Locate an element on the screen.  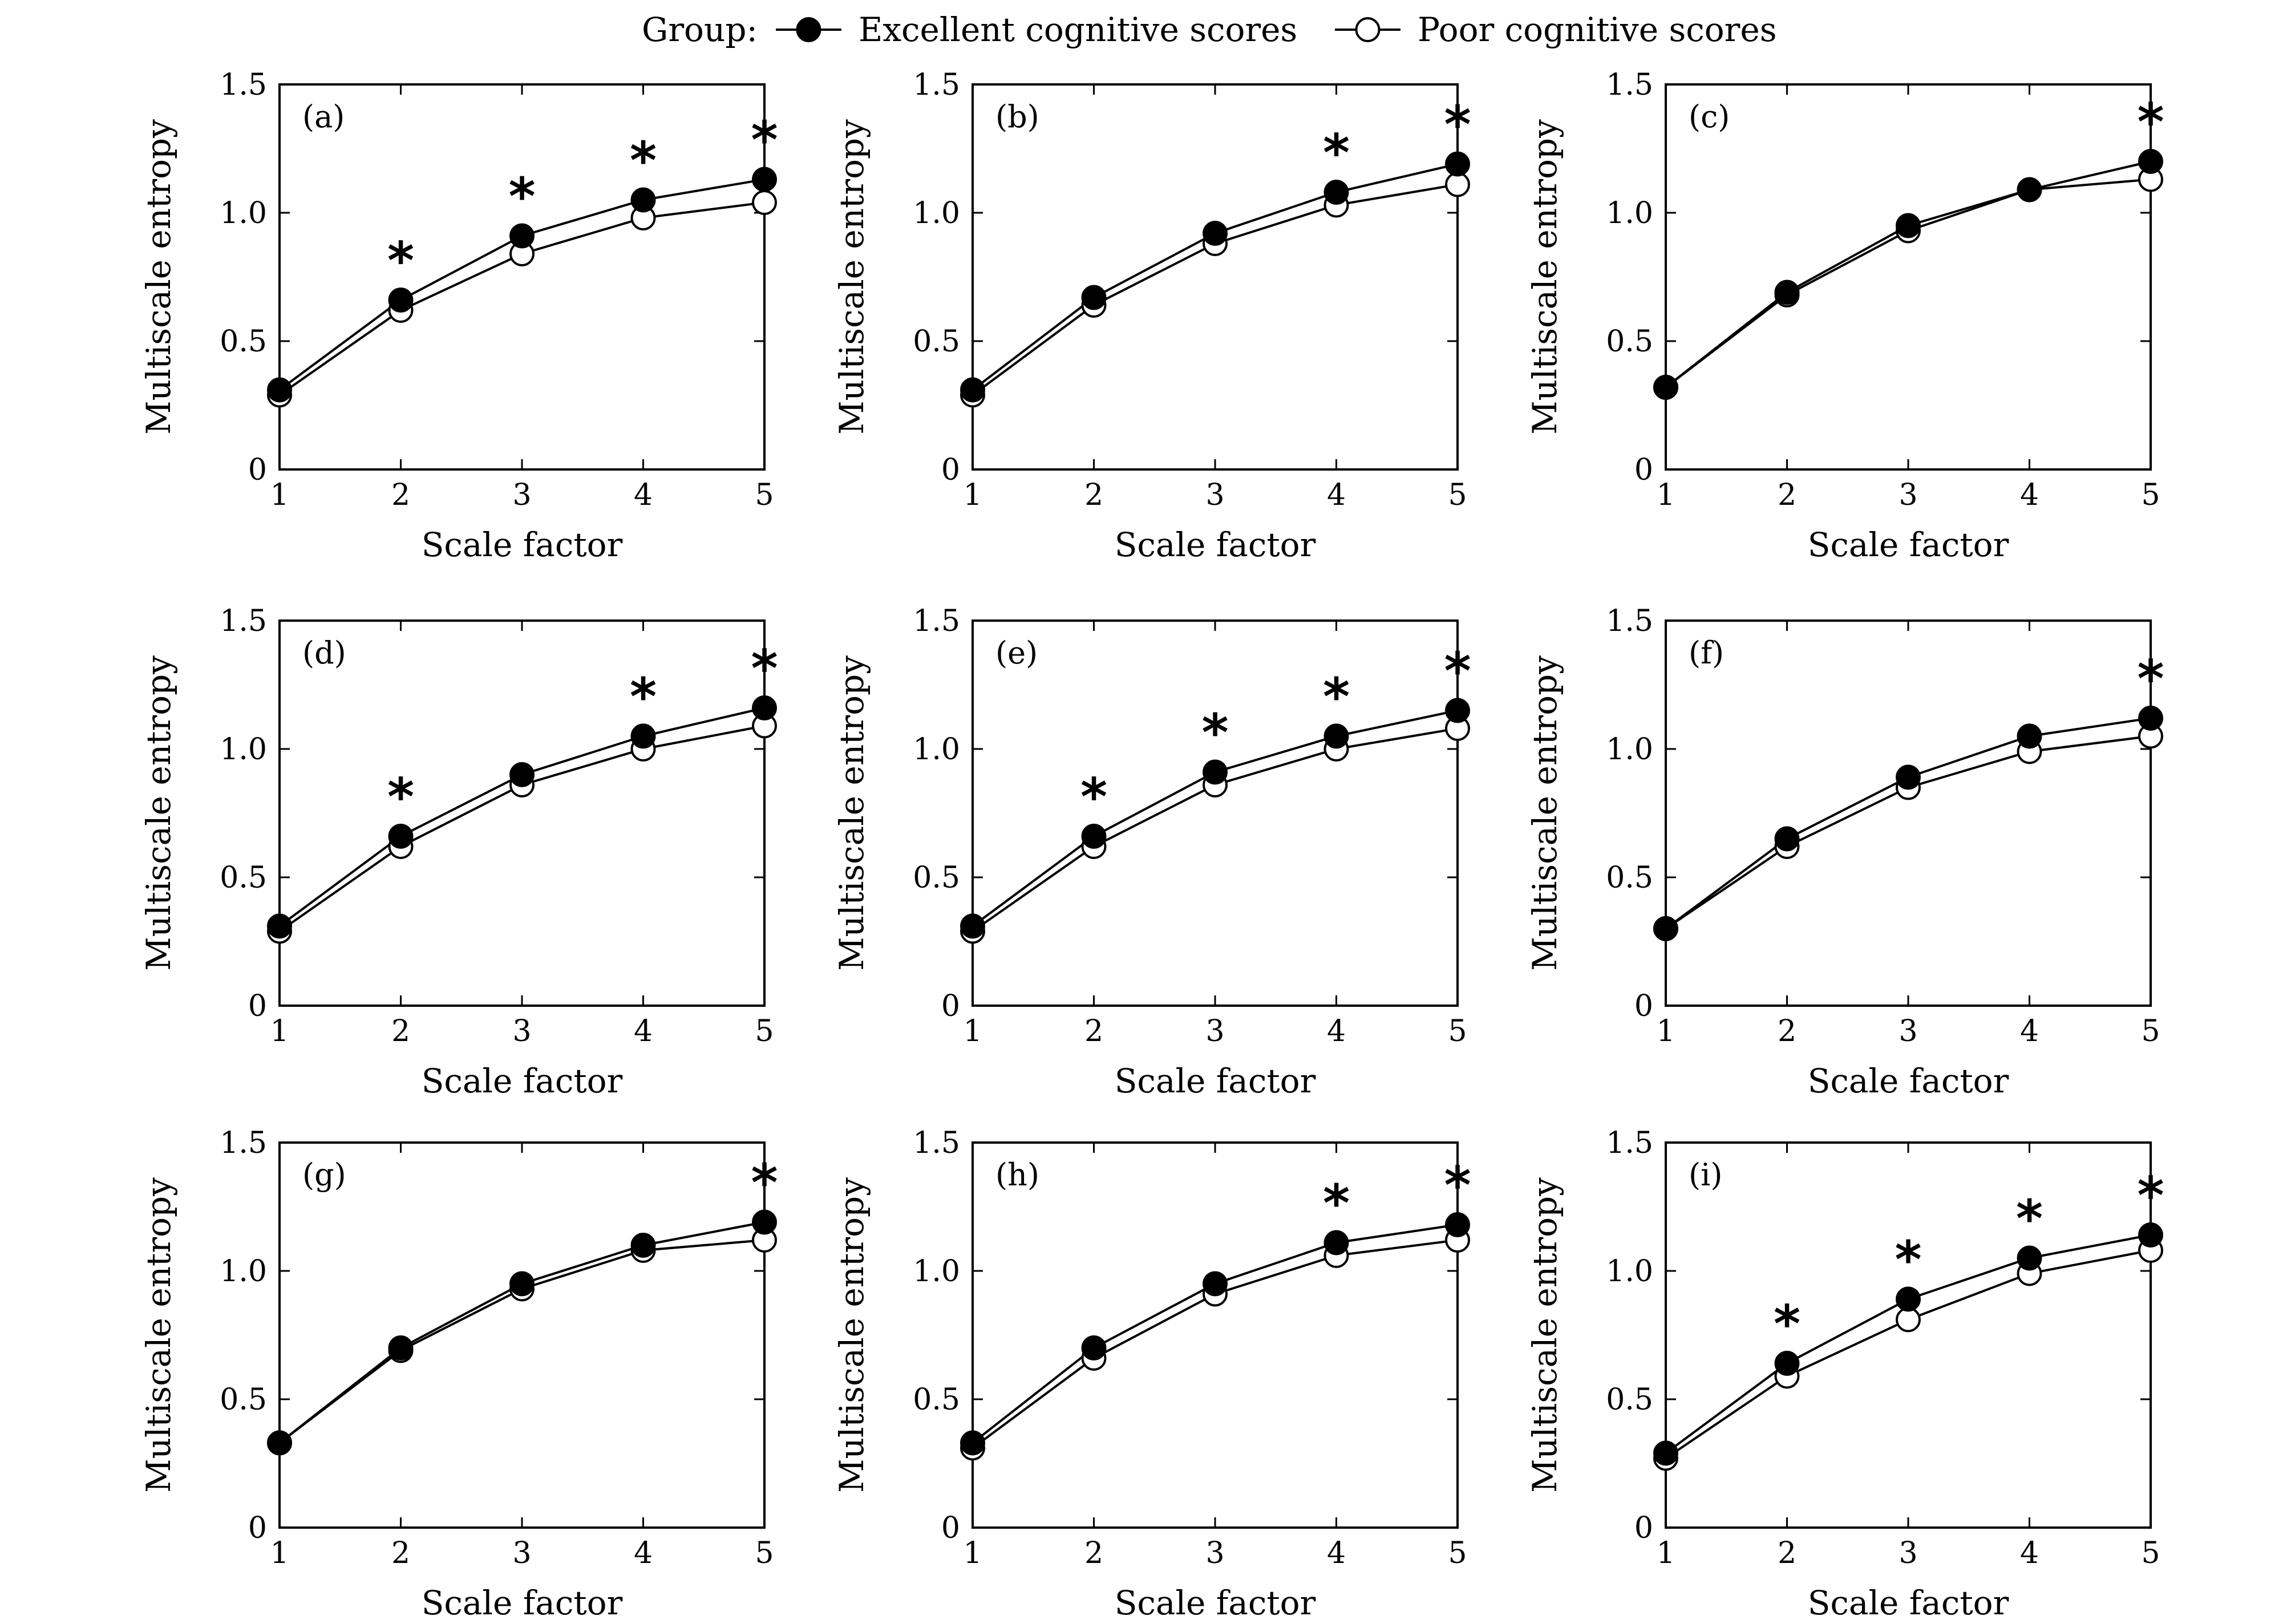
legend-title: Group: is located at coordinates (700, 30).